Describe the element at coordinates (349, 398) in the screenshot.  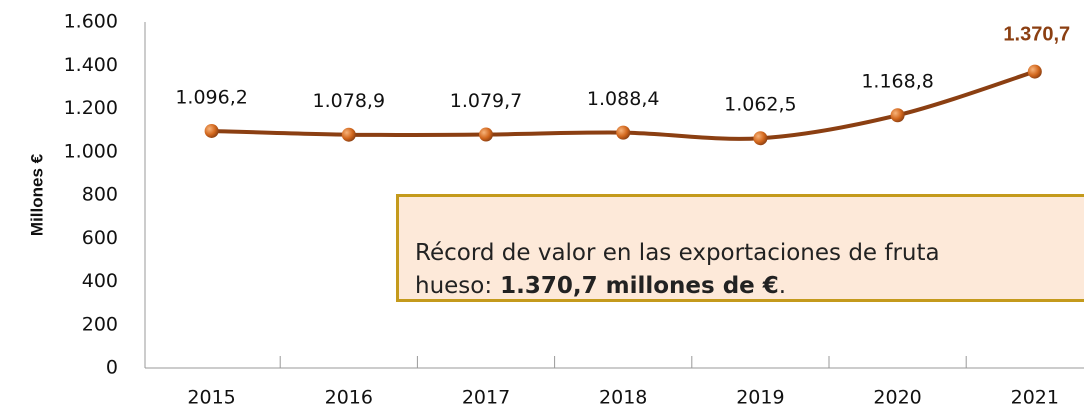
I see `x-tick-label: 2016` at that location.